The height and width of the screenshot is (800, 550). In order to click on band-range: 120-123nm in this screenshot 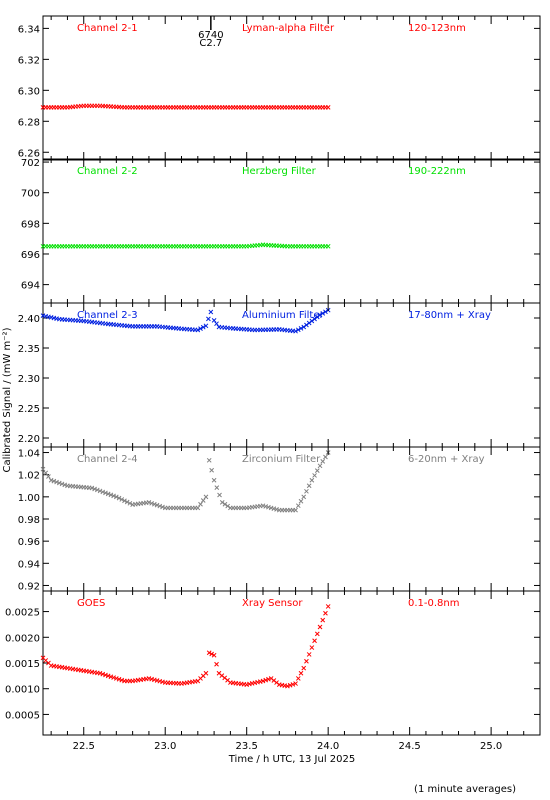, I will do `click(437, 28)`.